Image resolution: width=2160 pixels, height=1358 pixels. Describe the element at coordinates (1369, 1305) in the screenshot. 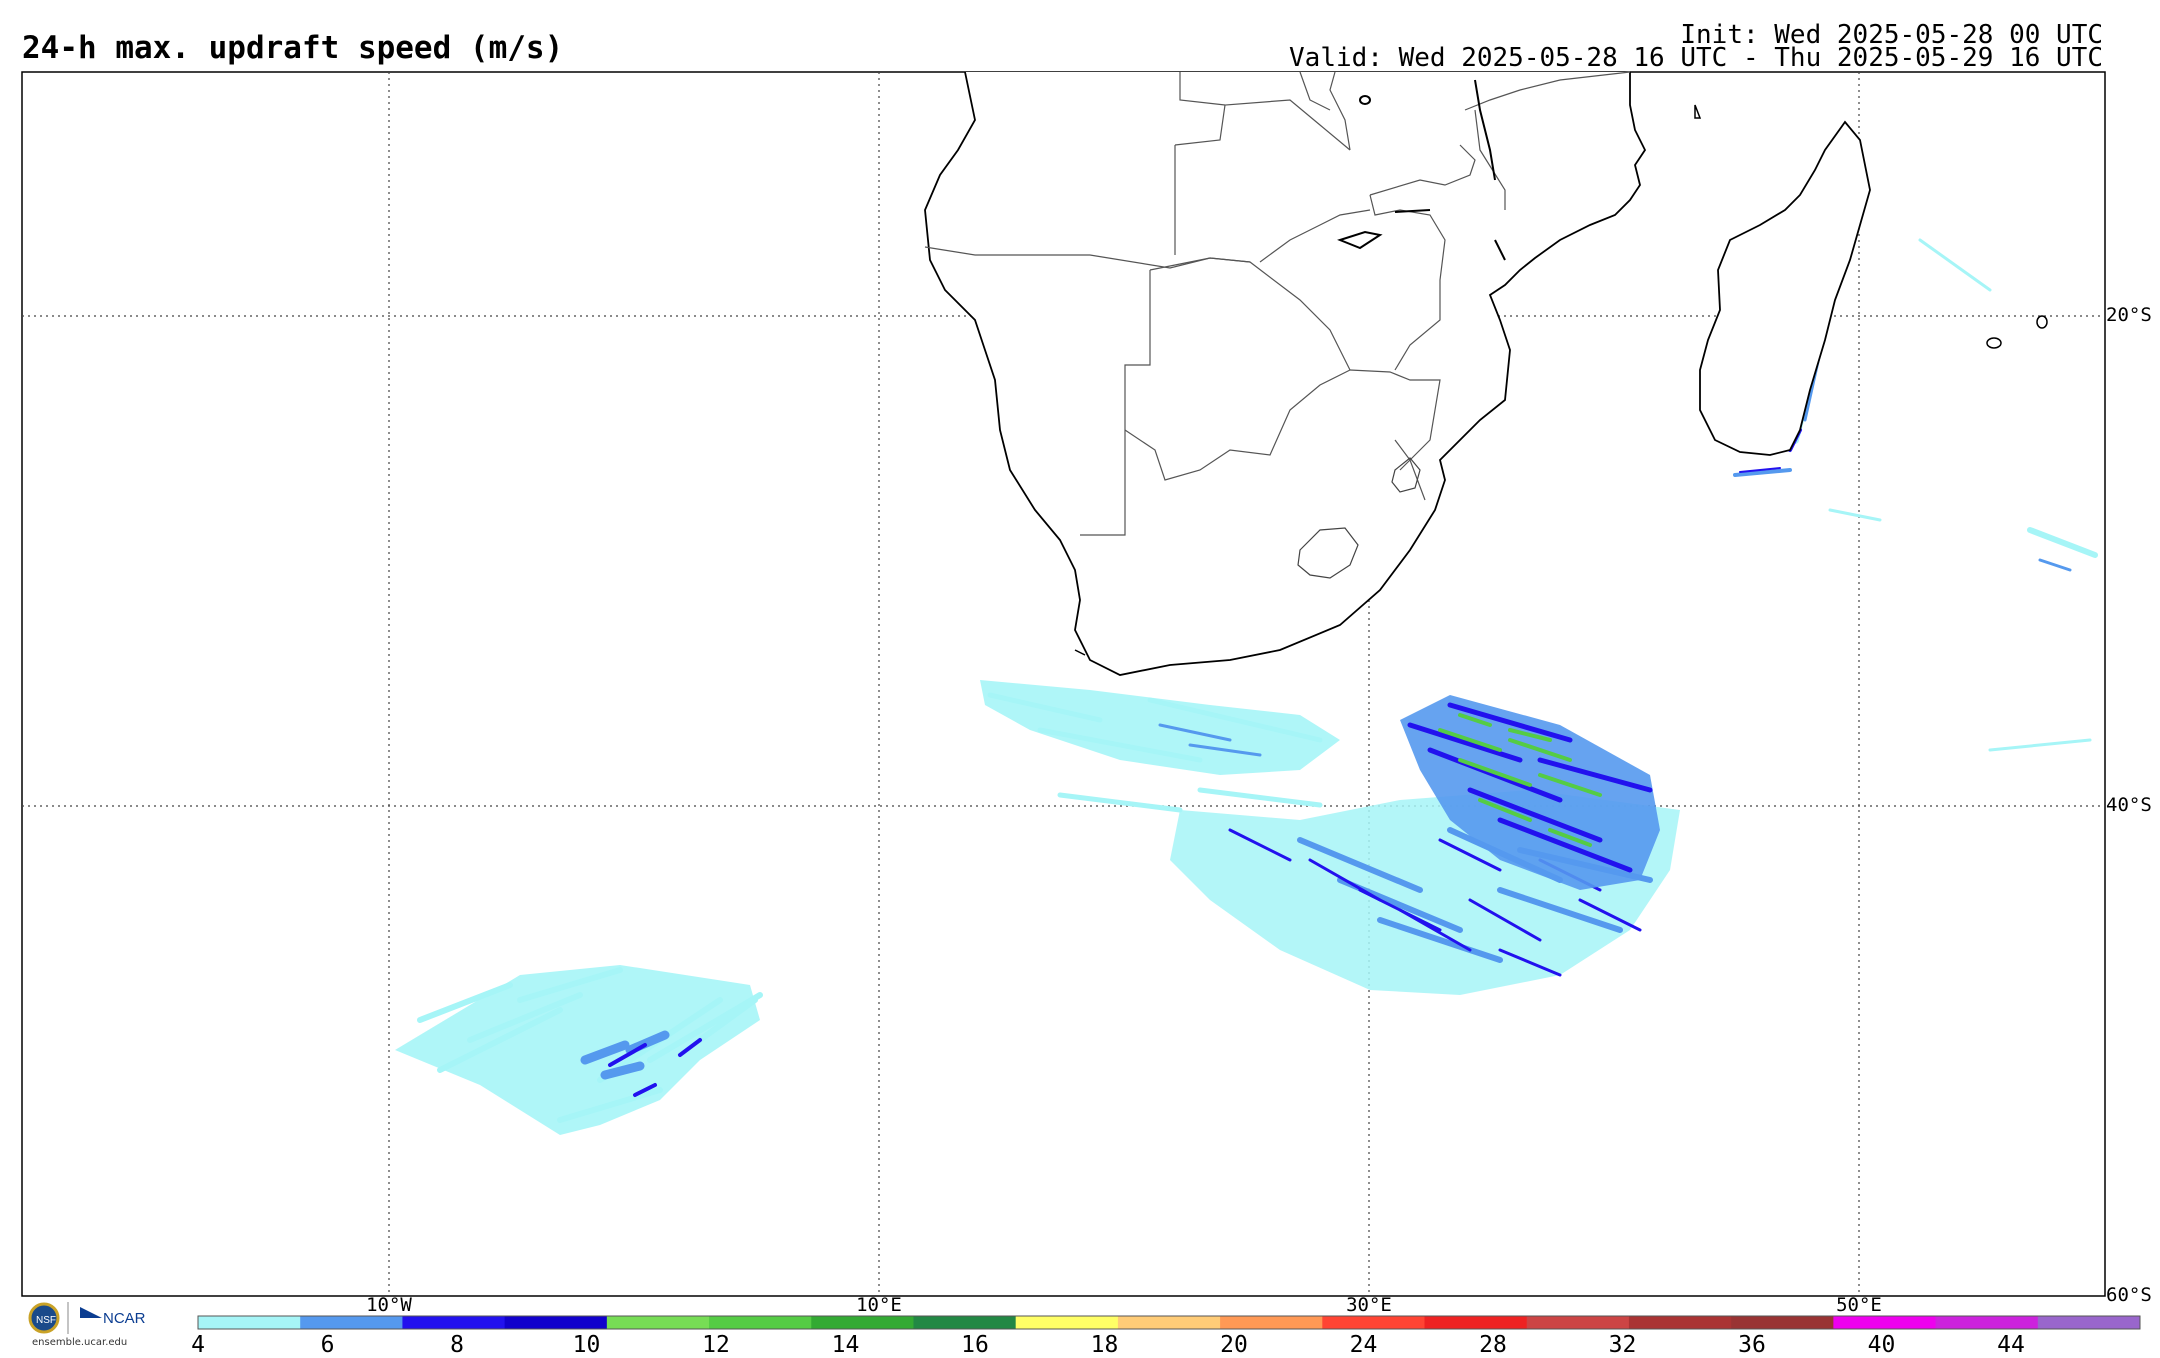

I see `lon-label-30e: 30°E` at that location.